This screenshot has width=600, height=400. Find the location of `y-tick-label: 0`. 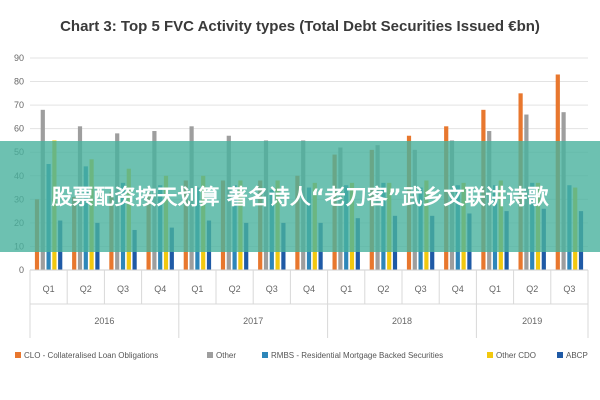

y-tick-label: 0 is located at coordinates (21, 270).